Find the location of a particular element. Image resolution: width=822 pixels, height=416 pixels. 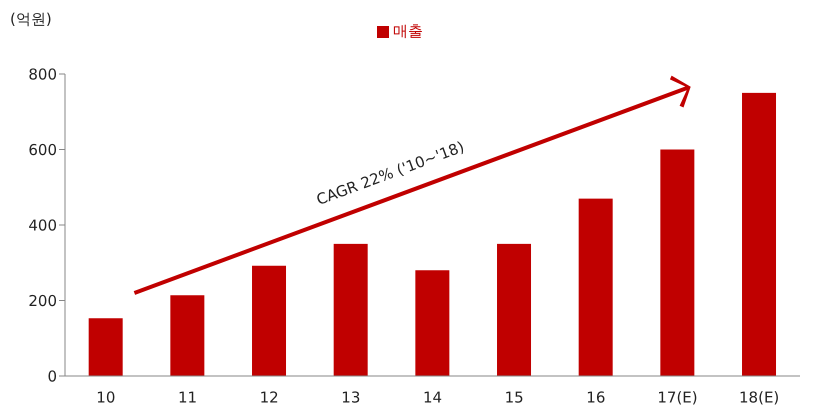

legend-label: 매출 is located at coordinates (408, 31).